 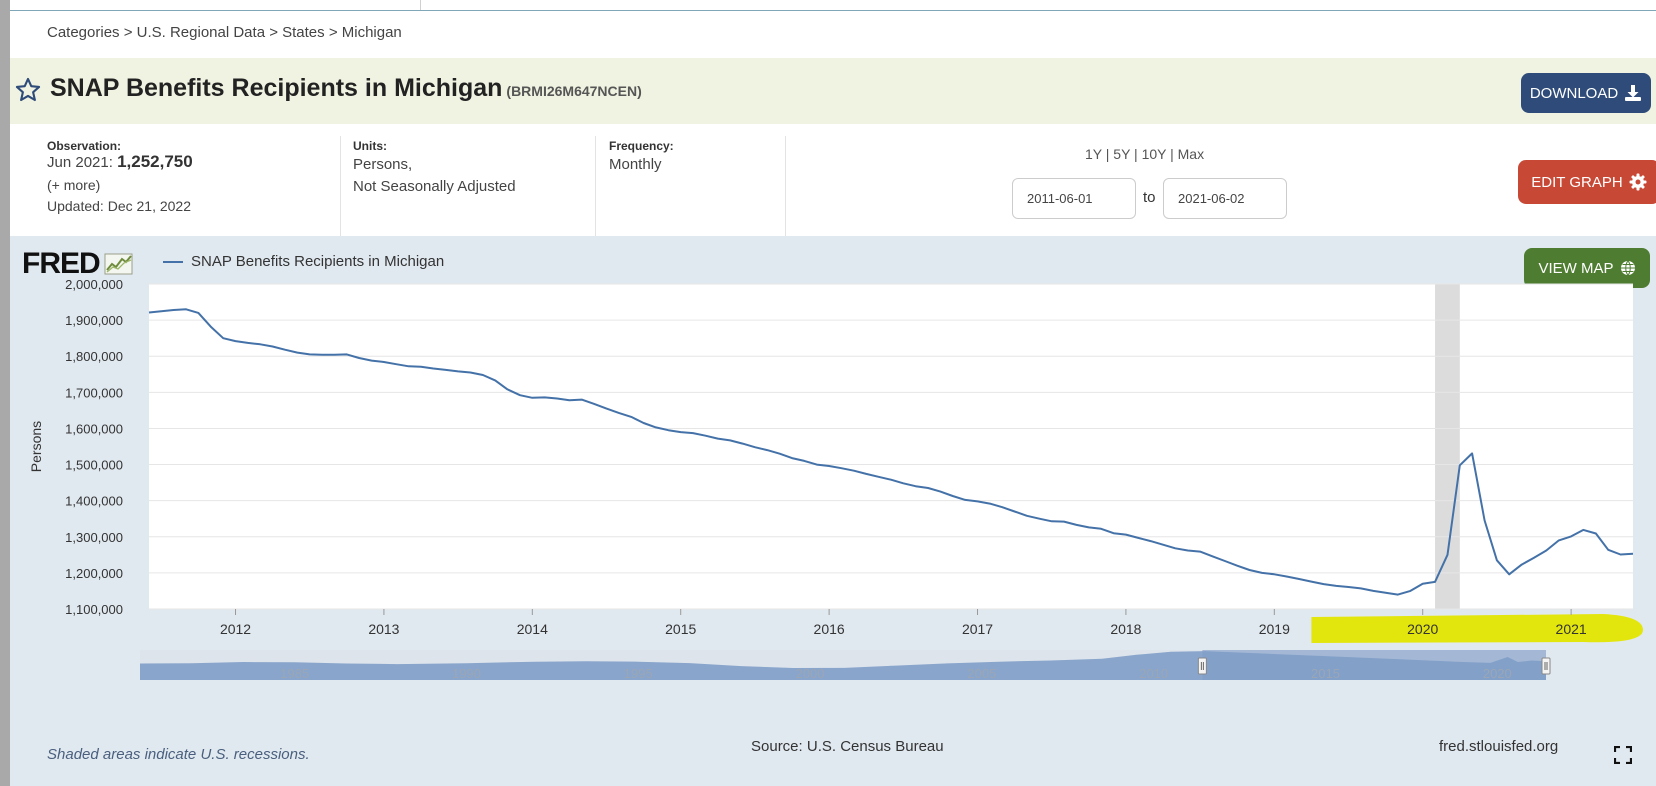 What do you see at coordinates (1638, 182) in the screenshot?
I see `gear-icon` at bounding box center [1638, 182].